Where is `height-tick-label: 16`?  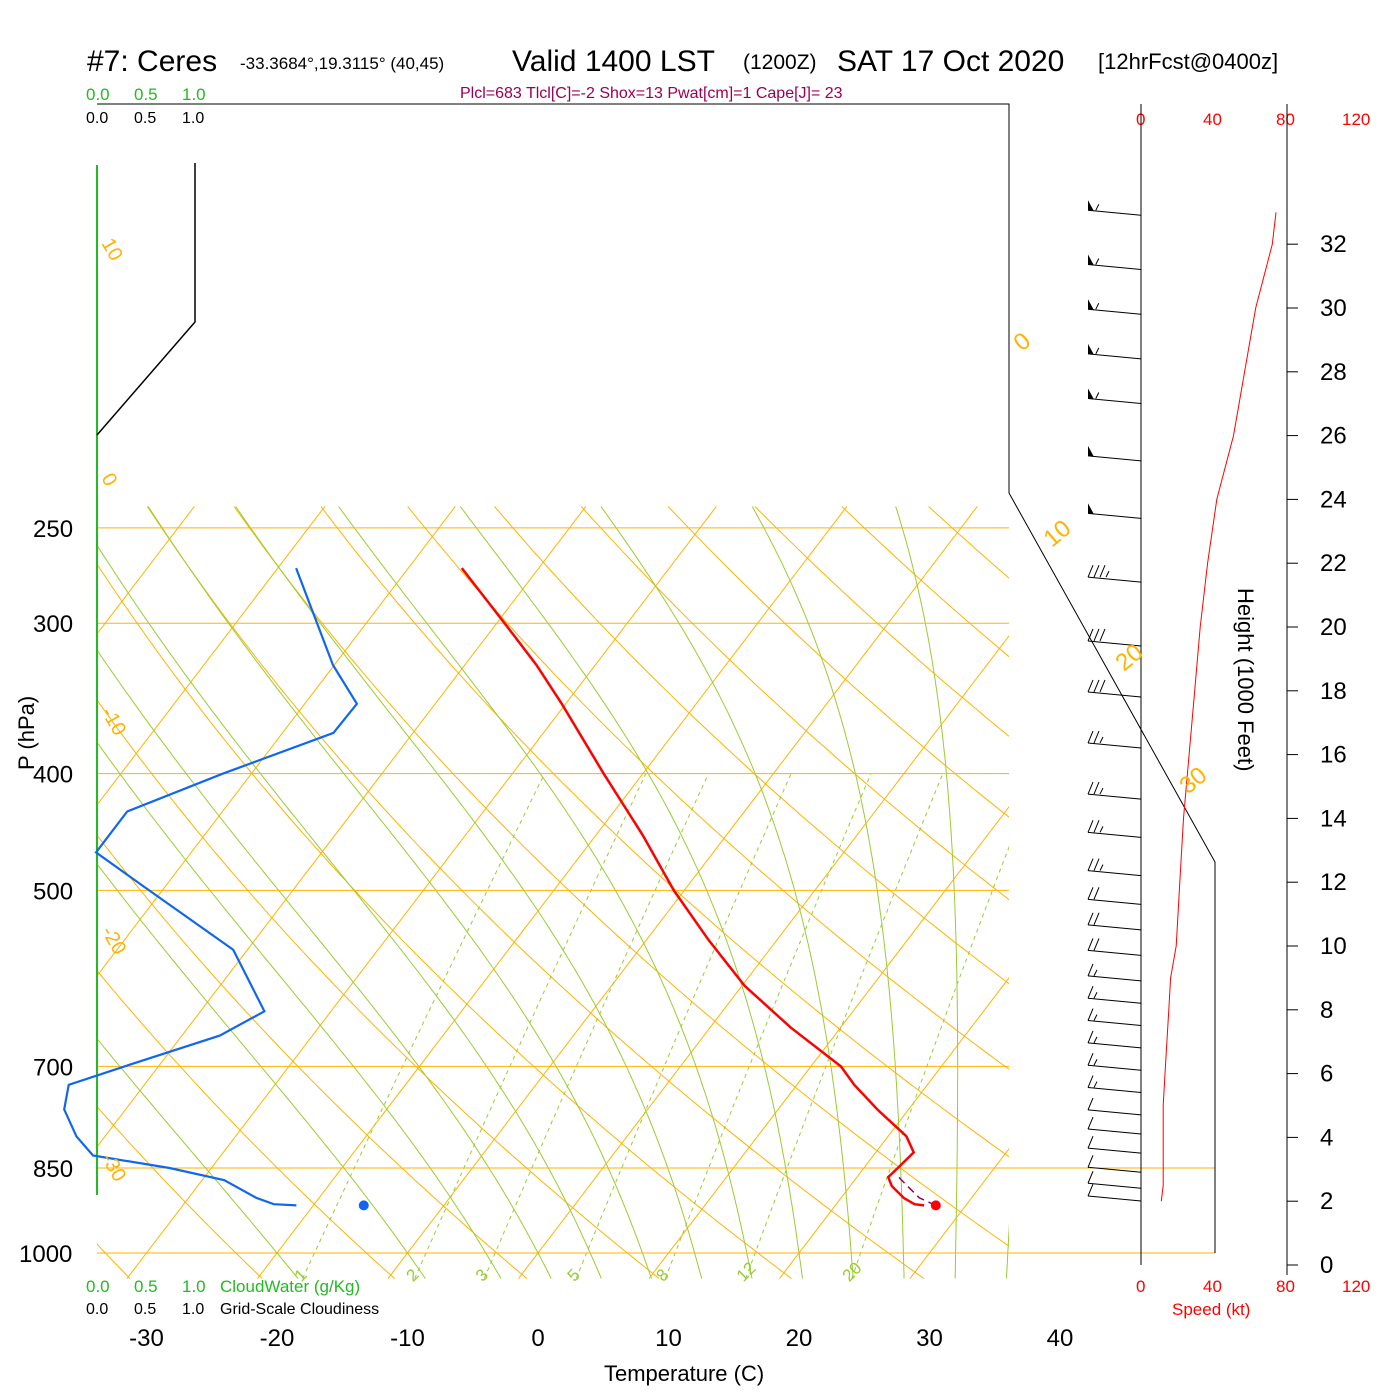 height-tick-label: 16 is located at coordinates (1333, 755).